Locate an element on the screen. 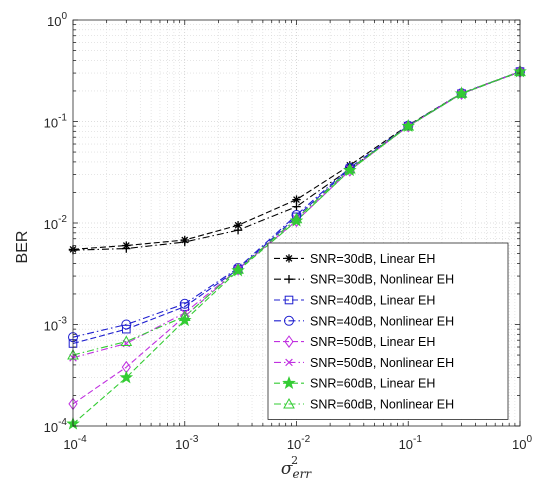 This screenshot has height=488, width=550. y-tick-label: 10⁰ is located at coordinates (57, 20).